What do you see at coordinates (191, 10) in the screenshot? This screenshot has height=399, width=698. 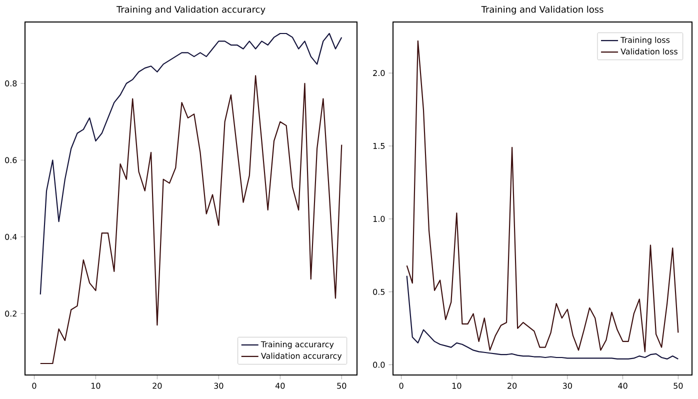 I see `chart-title: Training and Validation accurarcy` at bounding box center [191, 10].